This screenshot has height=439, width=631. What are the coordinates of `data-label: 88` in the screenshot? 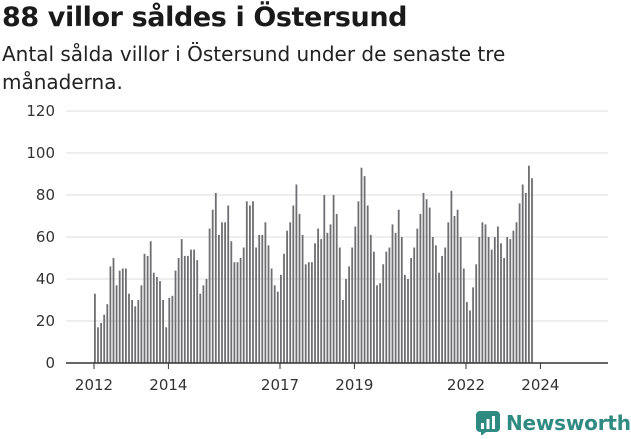 It's located at (573, 2).